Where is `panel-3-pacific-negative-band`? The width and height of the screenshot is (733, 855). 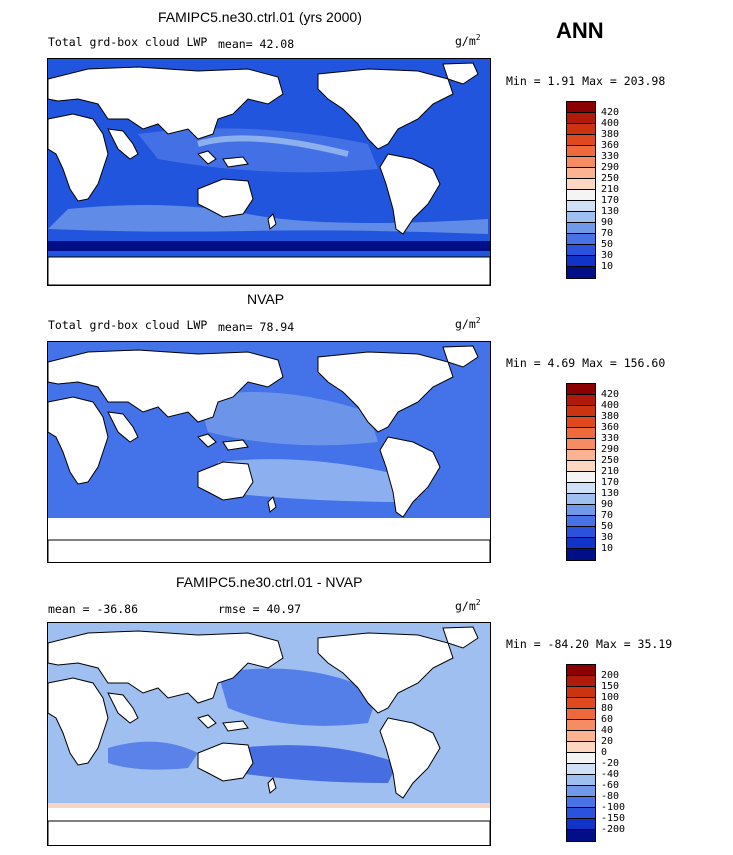
panel-3-pacific-negative-band is located at coordinates (298, 697).